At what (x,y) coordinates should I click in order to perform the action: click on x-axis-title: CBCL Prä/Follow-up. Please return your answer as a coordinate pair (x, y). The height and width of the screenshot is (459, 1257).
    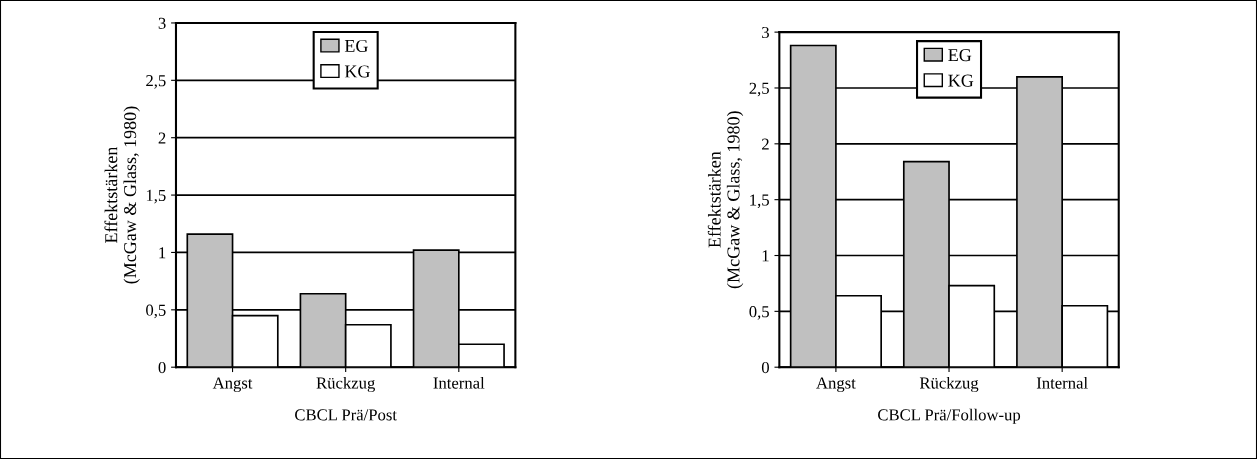
    Looking at the image, I should click on (949, 416).